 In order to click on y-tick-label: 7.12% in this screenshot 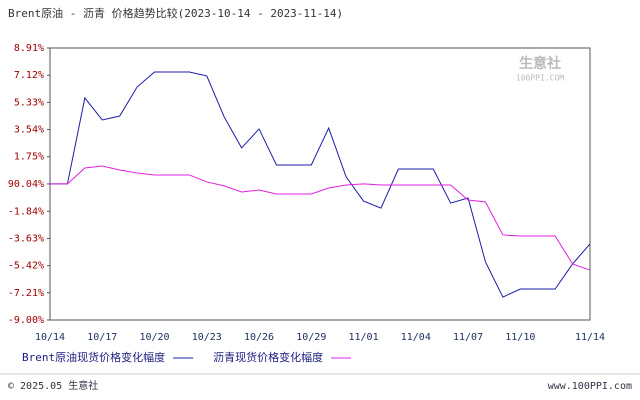, I will do `click(29, 75)`.